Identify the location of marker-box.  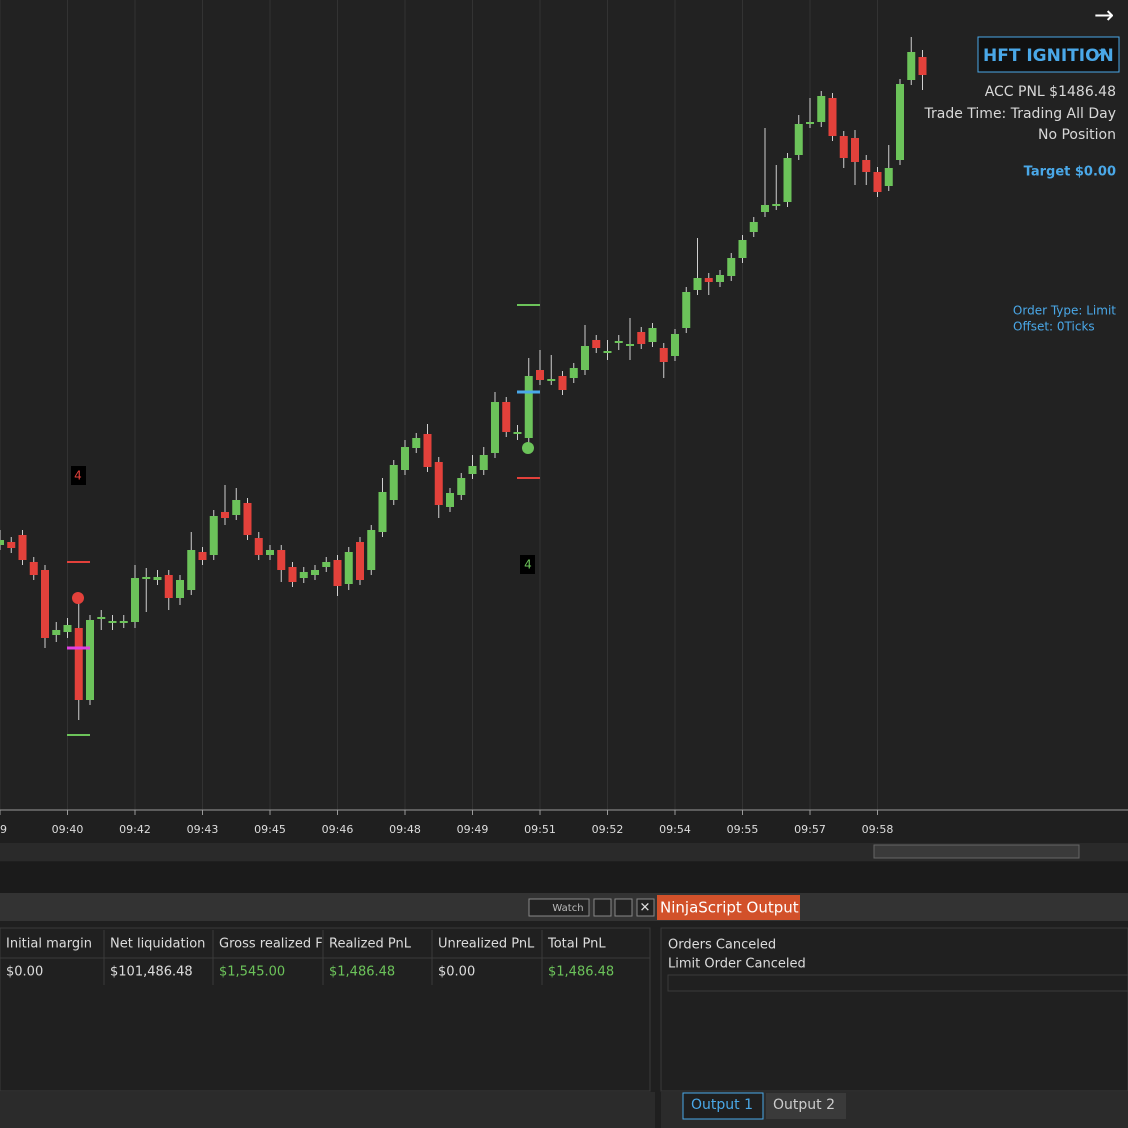
(527, 564).